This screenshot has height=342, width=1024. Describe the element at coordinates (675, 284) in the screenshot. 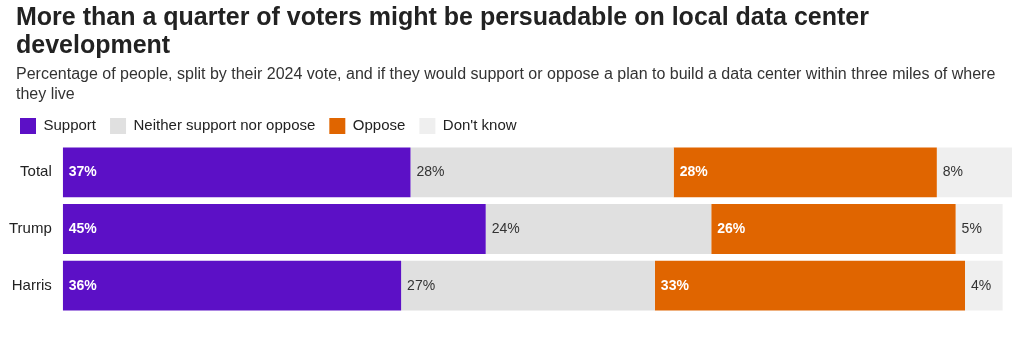

I see `data-label: 33%` at that location.